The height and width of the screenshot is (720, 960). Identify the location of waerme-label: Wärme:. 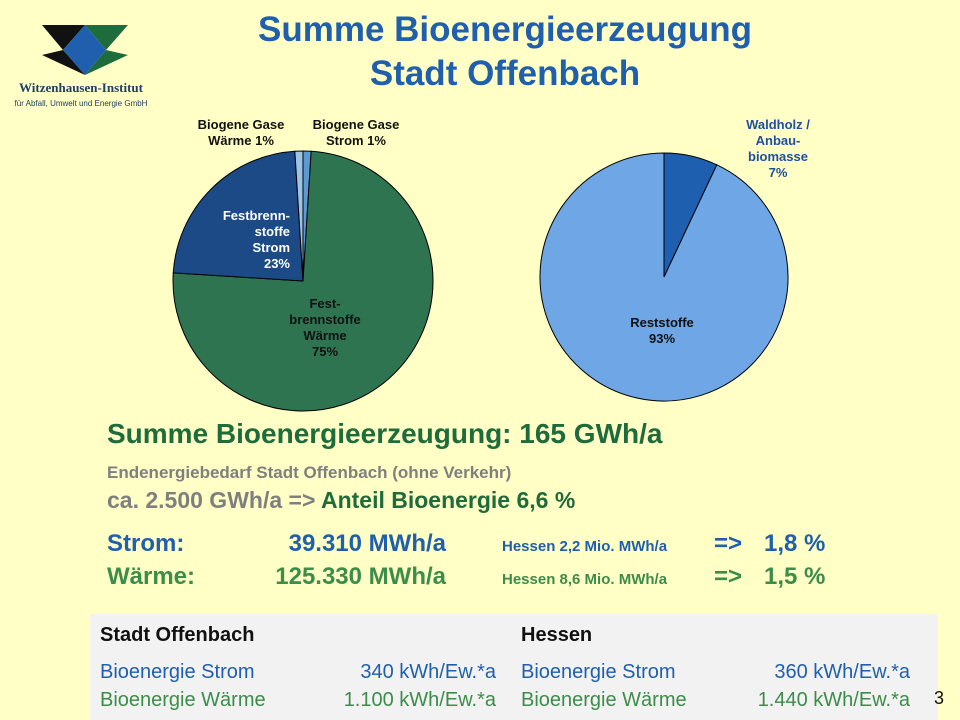
(151, 576).